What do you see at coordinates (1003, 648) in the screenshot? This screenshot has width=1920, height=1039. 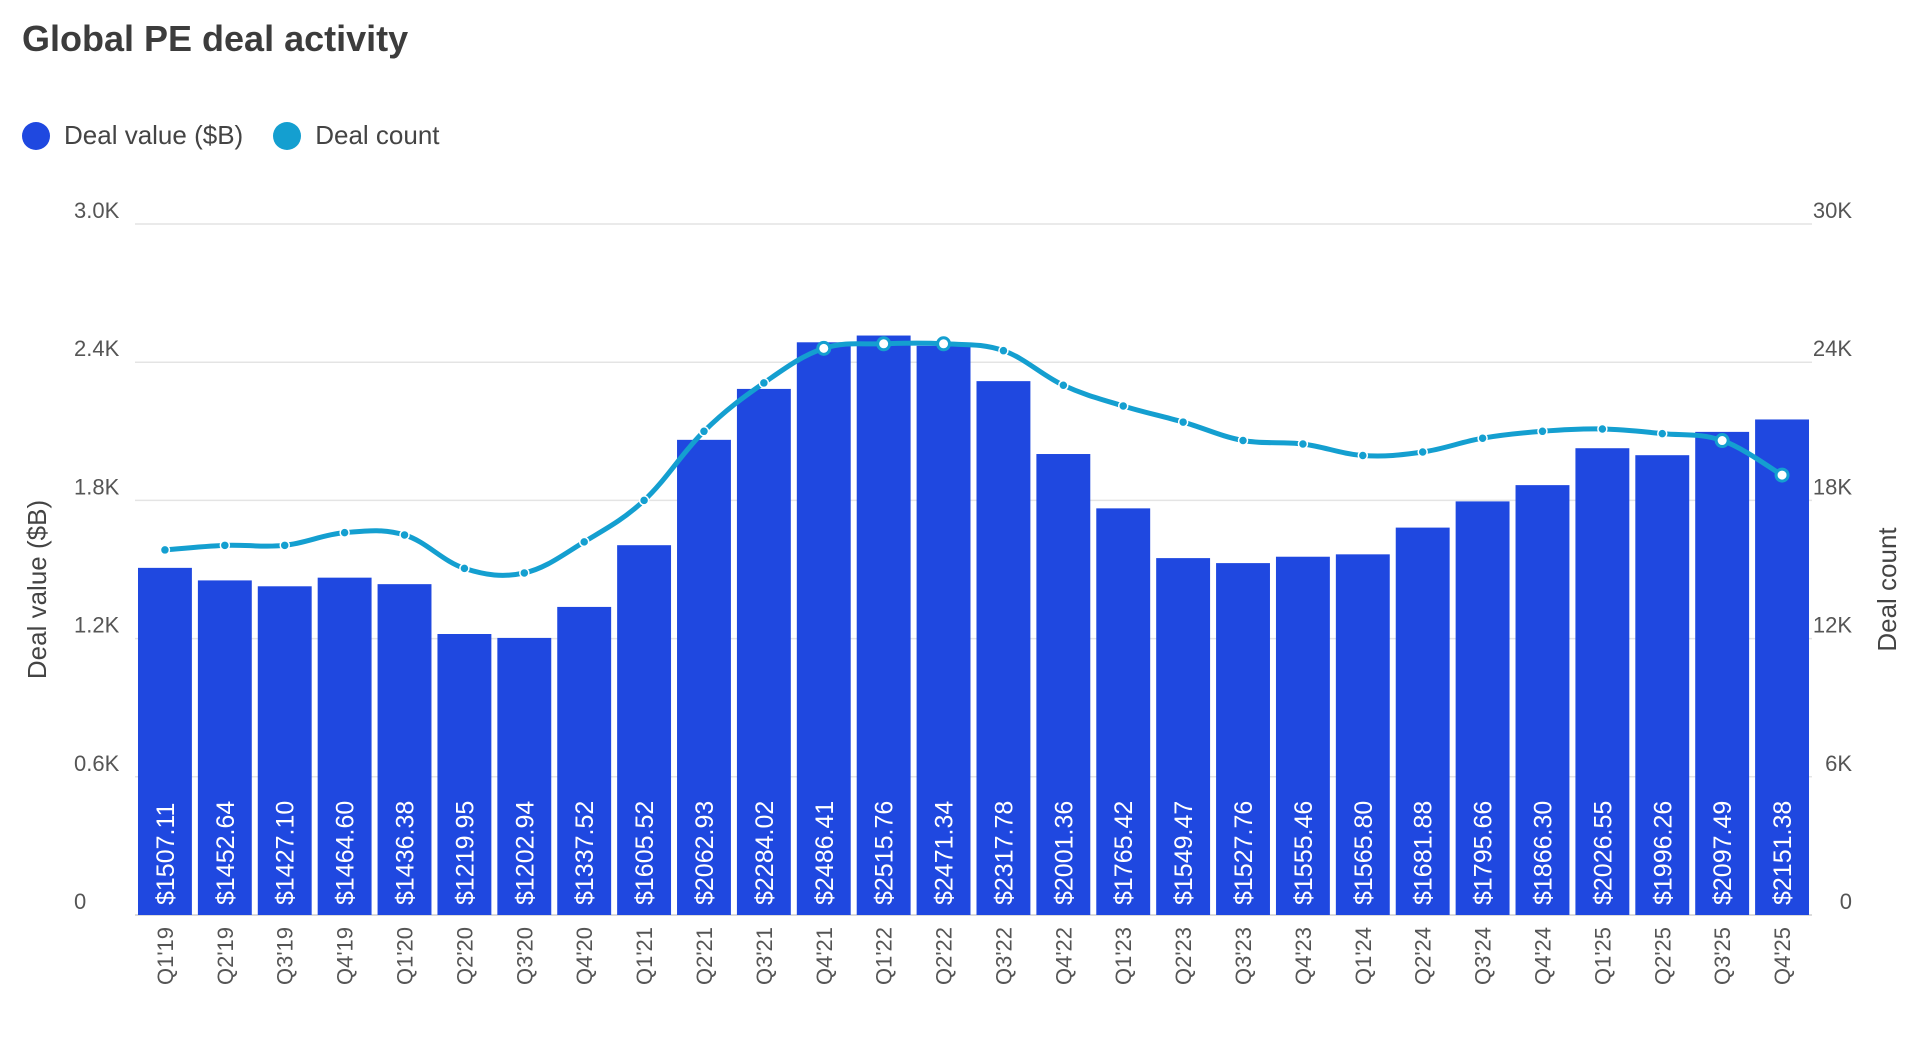 I see `bar-Q3'22` at bounding box center [1003, 648].